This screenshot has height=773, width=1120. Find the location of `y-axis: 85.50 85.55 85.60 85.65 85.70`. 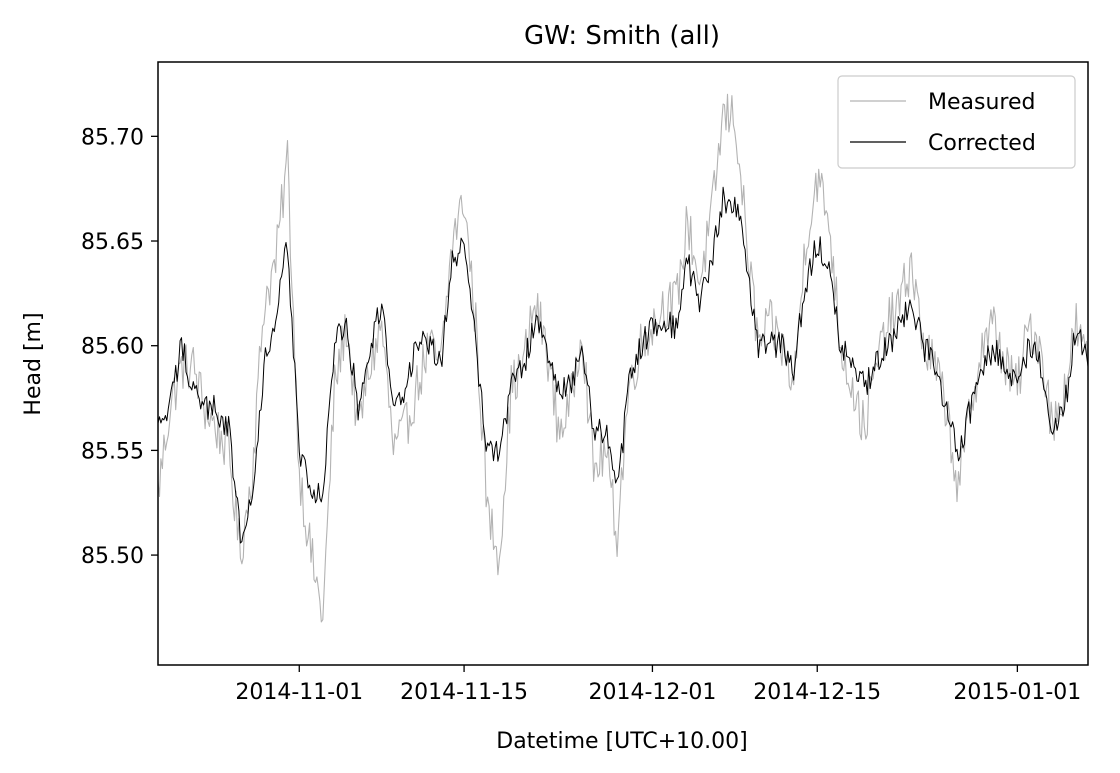

y-axis: 85.50 85.55 85.60 85.65 85.70 is located at coordinates (119, 347).